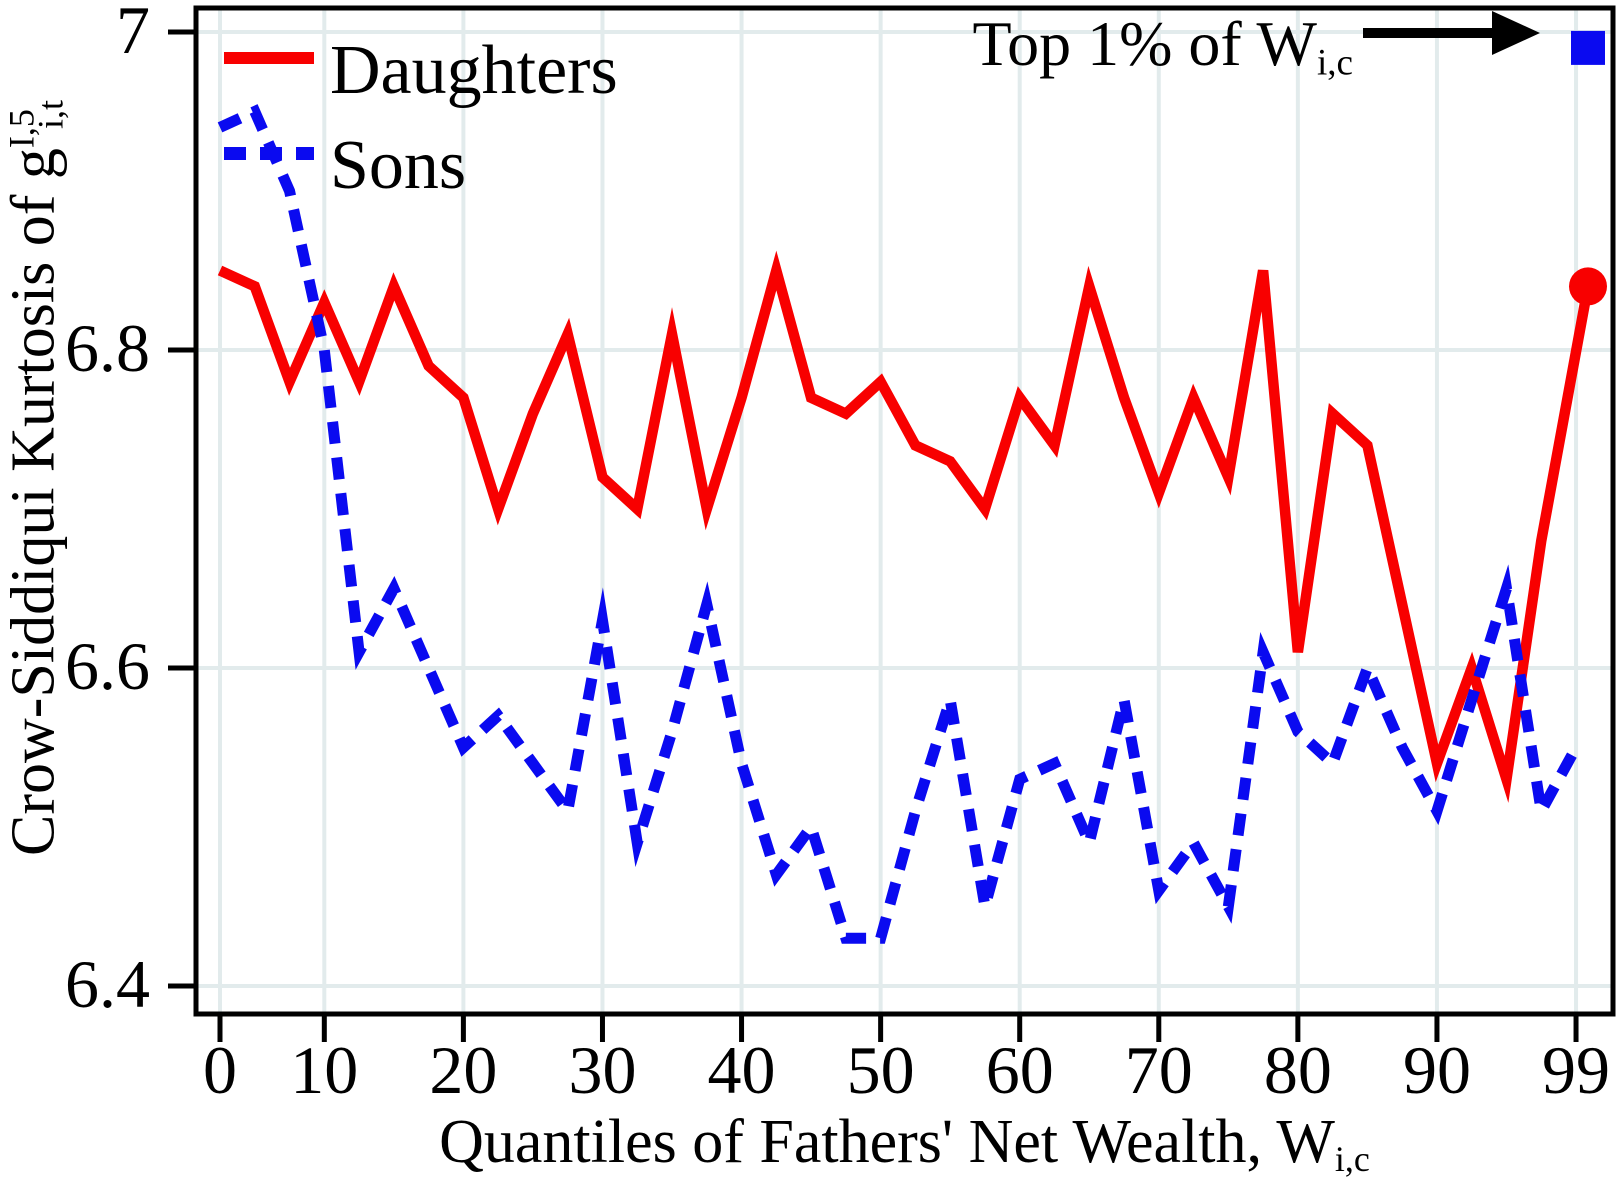 Image resolution: width=1621 pixels, height=1183 pixels. Describe the element at coordinates (474, 70) in the screenshot. I see `legend-daughters-label: Daughters` at that location.